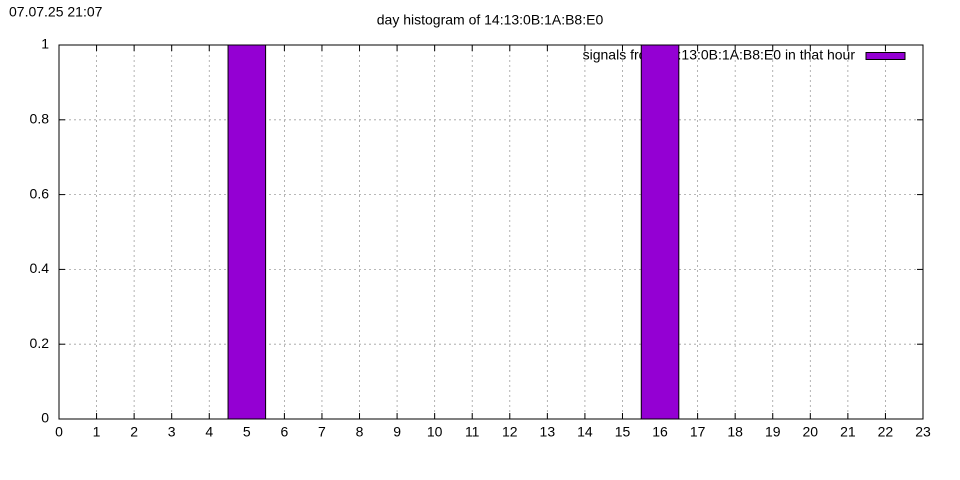 The height and width of the screenshot is (480, 960). Describe the element at coordinates (40, 268) in the screenshot. I see `y-tick-label: 0.4` at that location.